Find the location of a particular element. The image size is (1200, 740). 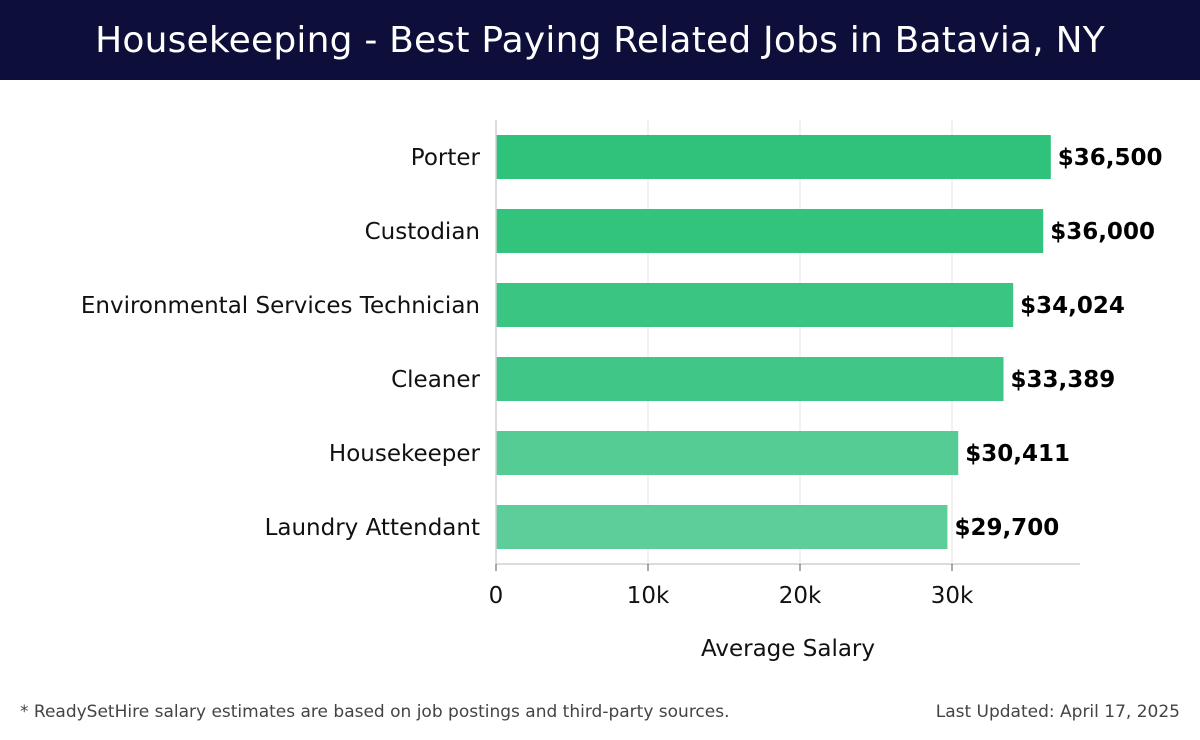

x-tick-label: 20k is located at coordinates (800, 596).